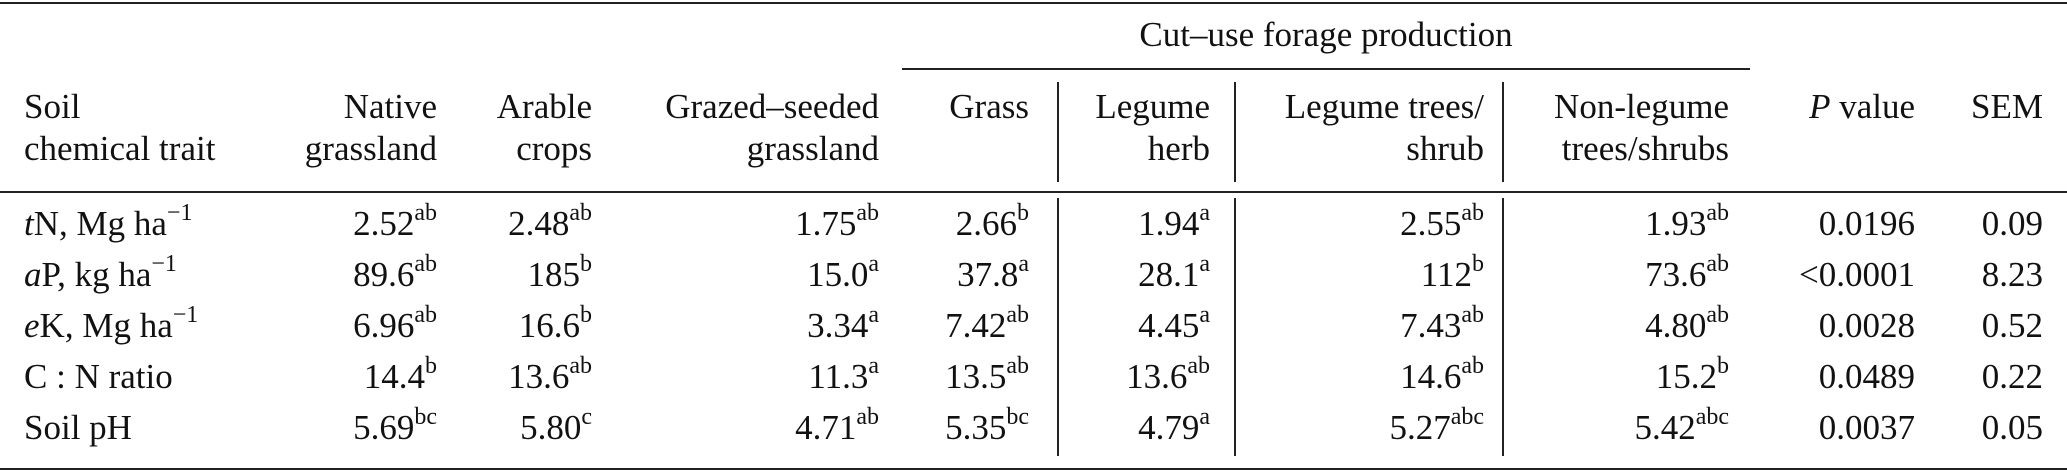 The width and height of the screenshot is (2067, 471). What do you see at coordinates (976, 325) in the screenshot?
I see `cell-value: 7.42` at bounding box center [976, 325].